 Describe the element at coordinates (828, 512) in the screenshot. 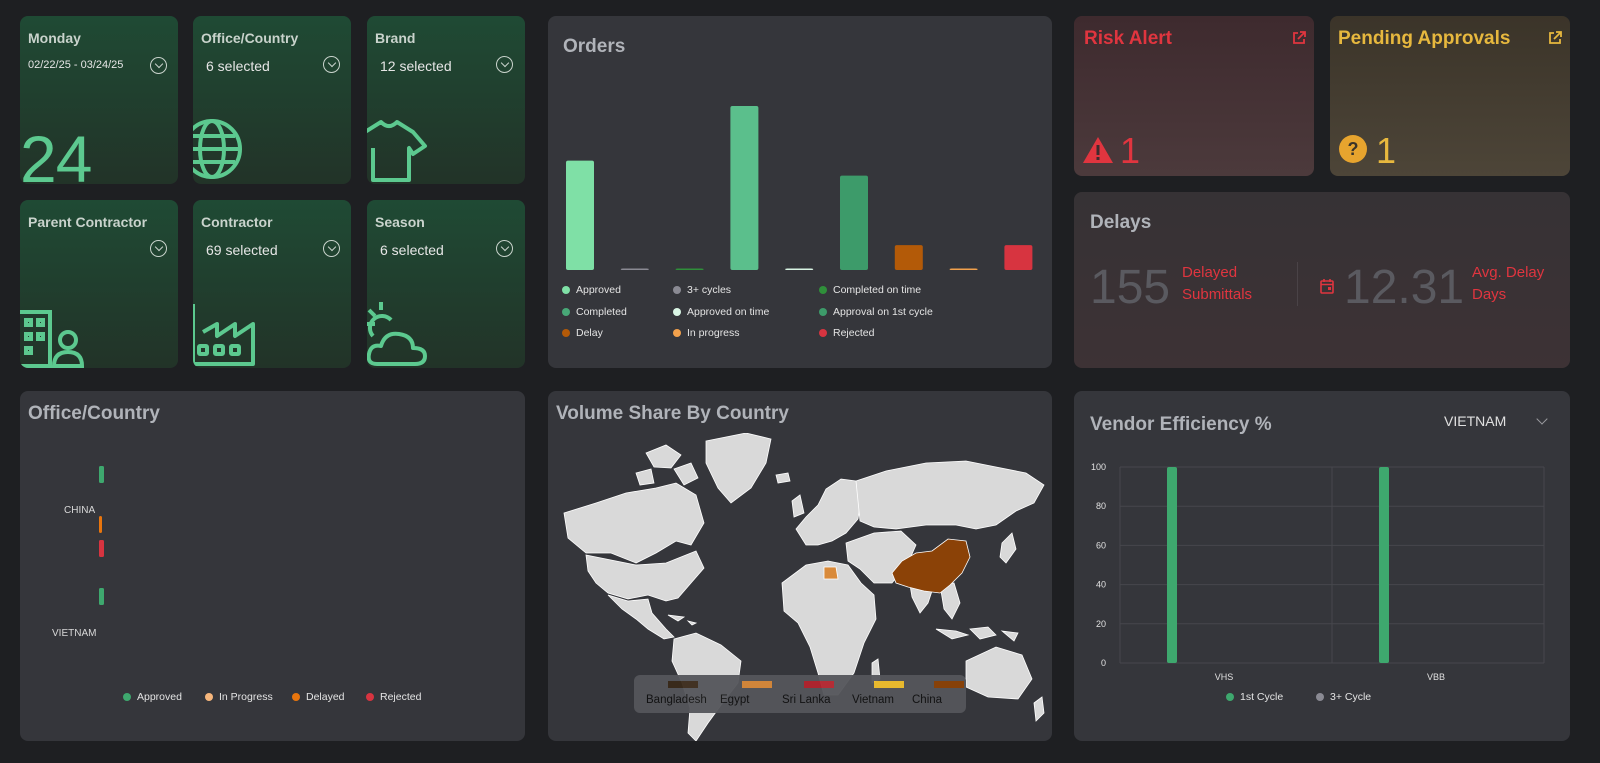

I see `map-europe` at that location.